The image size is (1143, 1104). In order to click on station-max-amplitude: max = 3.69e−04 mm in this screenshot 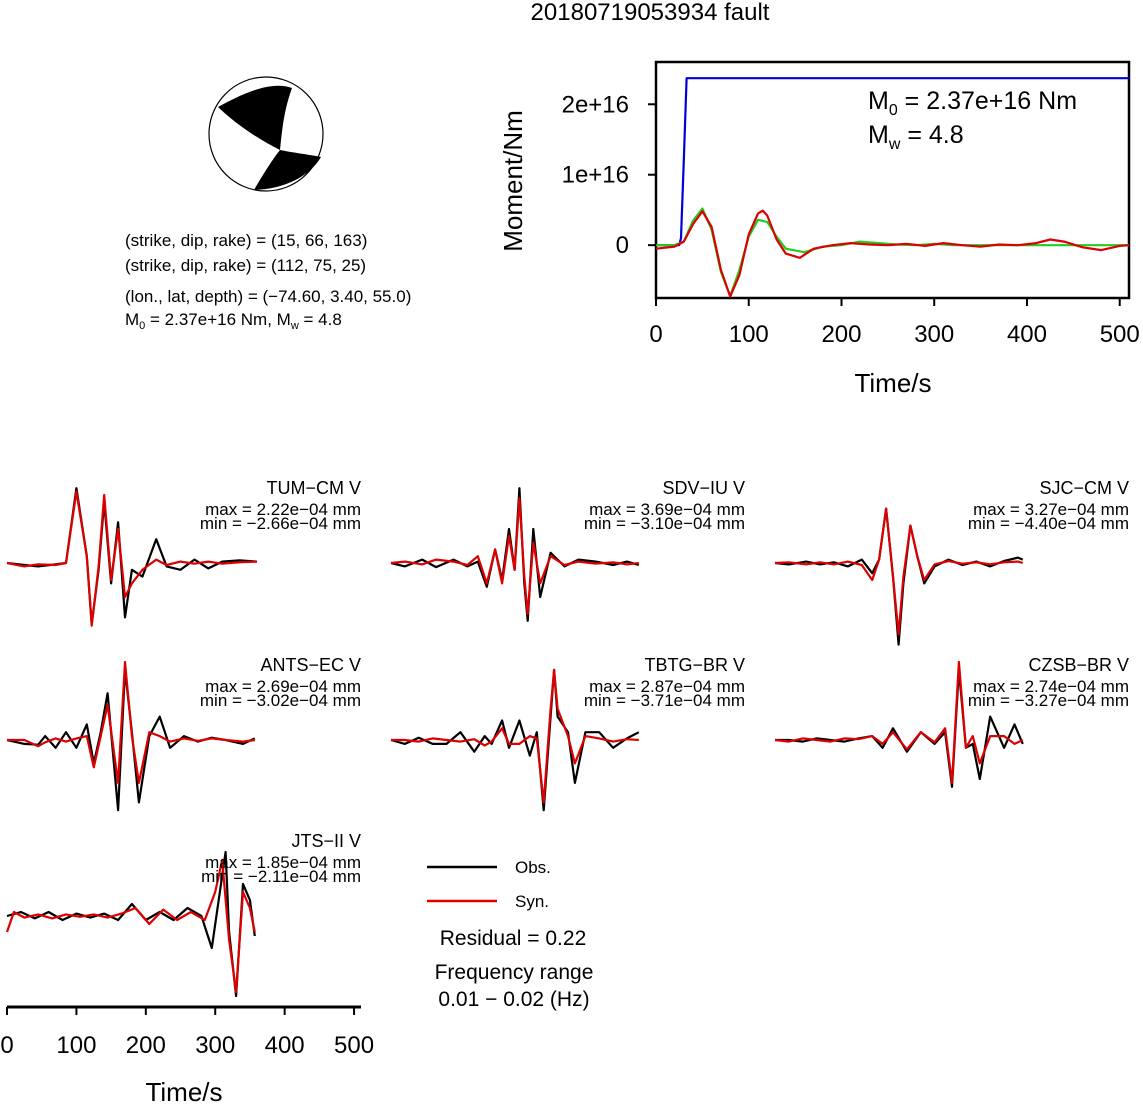, I will do `click(667, 509)`.